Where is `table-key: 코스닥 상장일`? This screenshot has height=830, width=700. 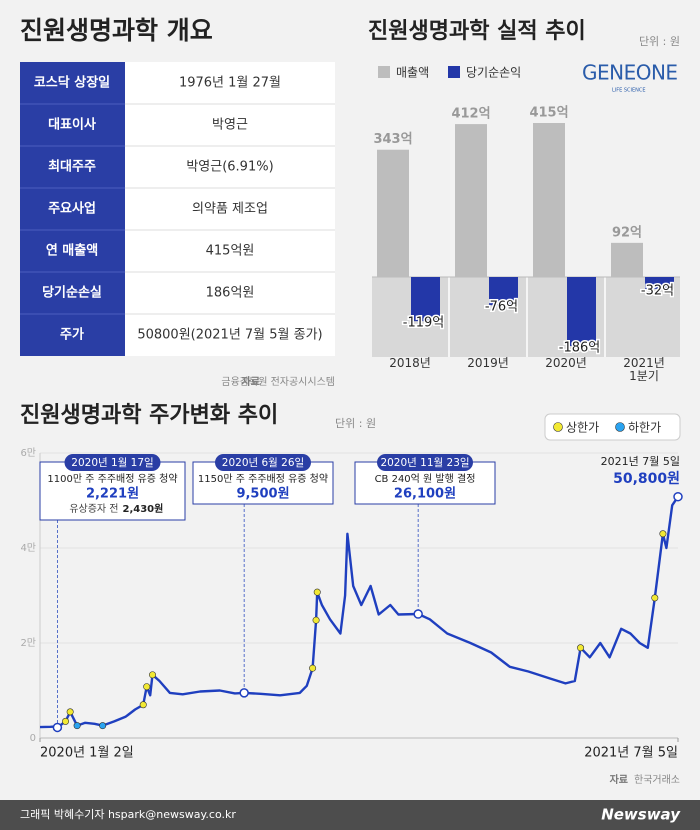 table-key: 코스닥 상장일 is located at coordinates (72, 83).